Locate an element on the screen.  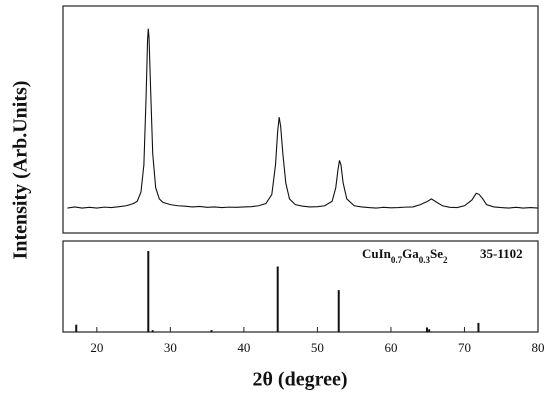
phase-label-part: Se is located at coordinates (436, 253).